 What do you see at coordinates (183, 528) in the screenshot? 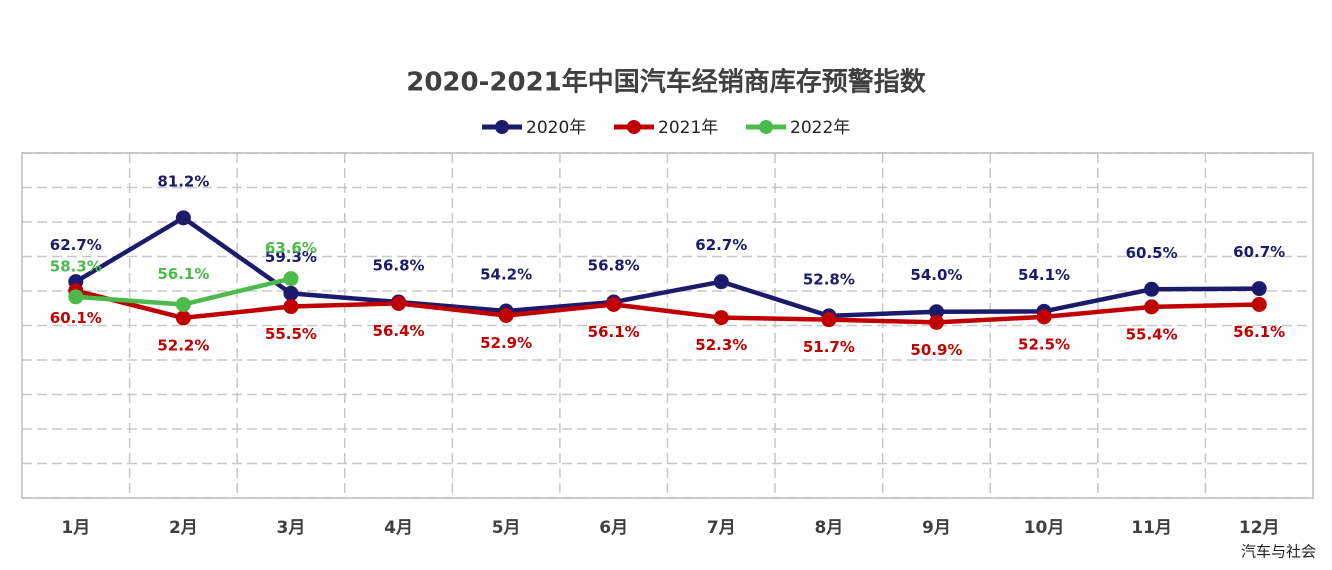
I see `x-tick-label: 2月` at bounding box center [183, 528].